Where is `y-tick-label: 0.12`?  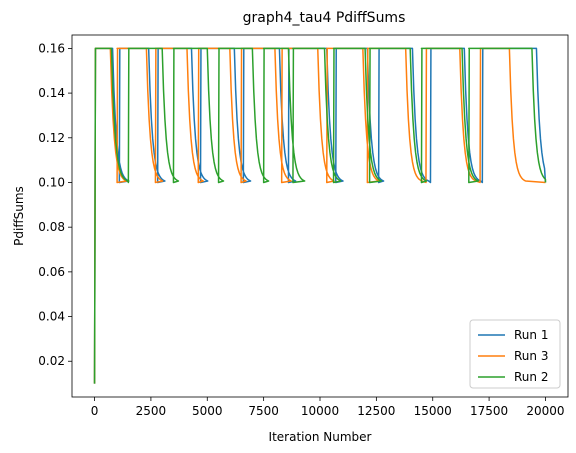 y-tick-label: 0.12 is located at coordinates (51, 138).